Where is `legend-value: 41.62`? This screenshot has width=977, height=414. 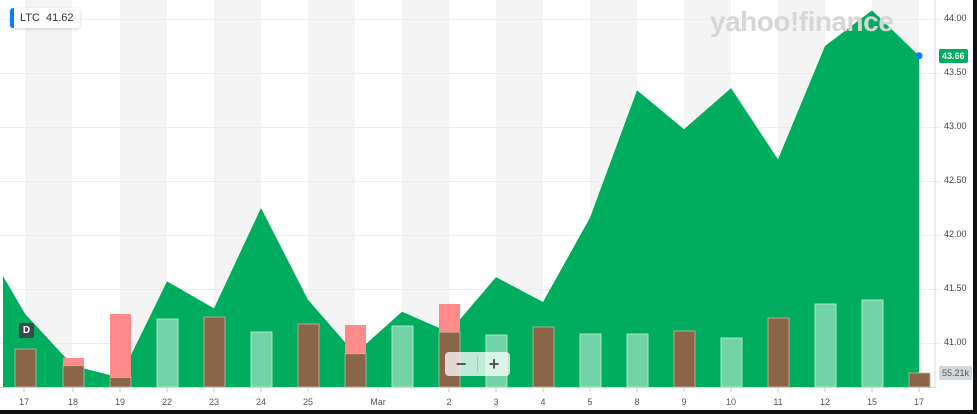 legend-value: 41.62 is located at coordinates (59, 18).